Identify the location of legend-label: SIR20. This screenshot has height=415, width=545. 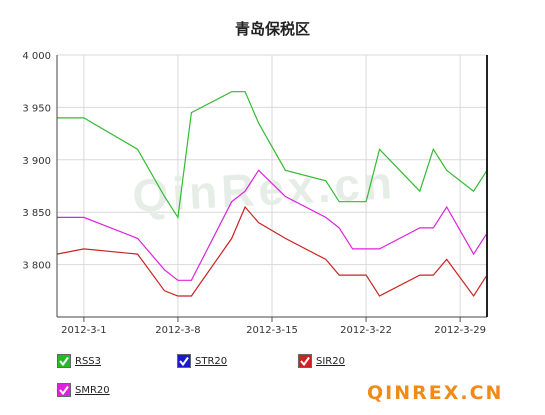
(330, 361).